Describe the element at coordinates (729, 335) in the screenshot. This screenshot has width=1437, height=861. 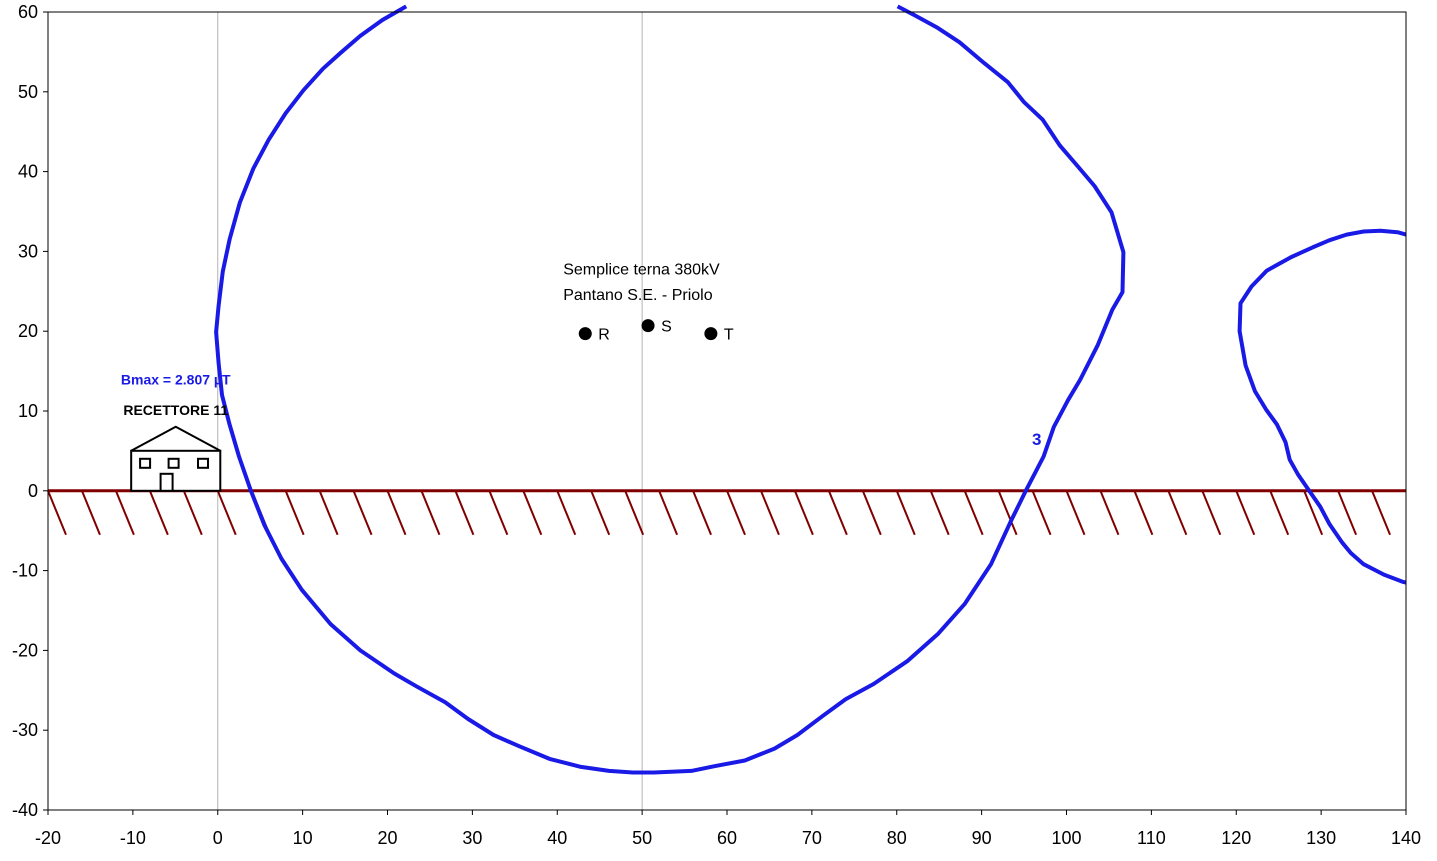
I see `conductor-label-T: T` at that location.